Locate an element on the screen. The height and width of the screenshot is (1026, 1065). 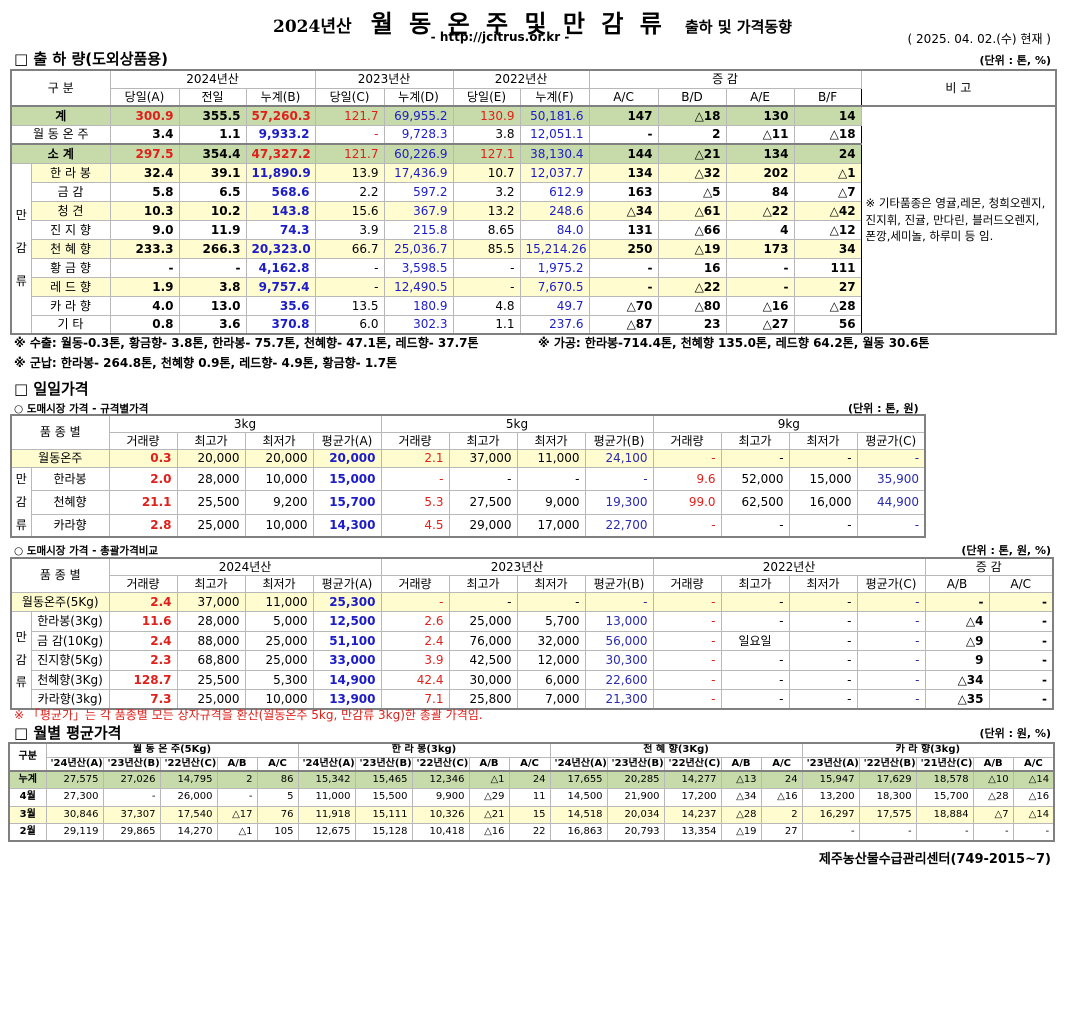
cell: 5.3 is located at coordinates (415, 502).